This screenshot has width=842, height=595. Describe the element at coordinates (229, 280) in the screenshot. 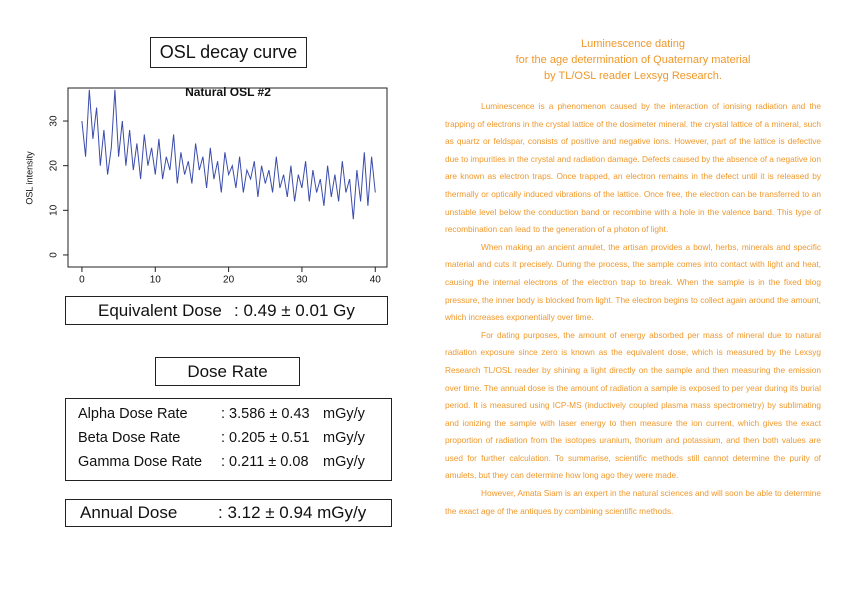

I see `x-tick-label: 20` at that location.